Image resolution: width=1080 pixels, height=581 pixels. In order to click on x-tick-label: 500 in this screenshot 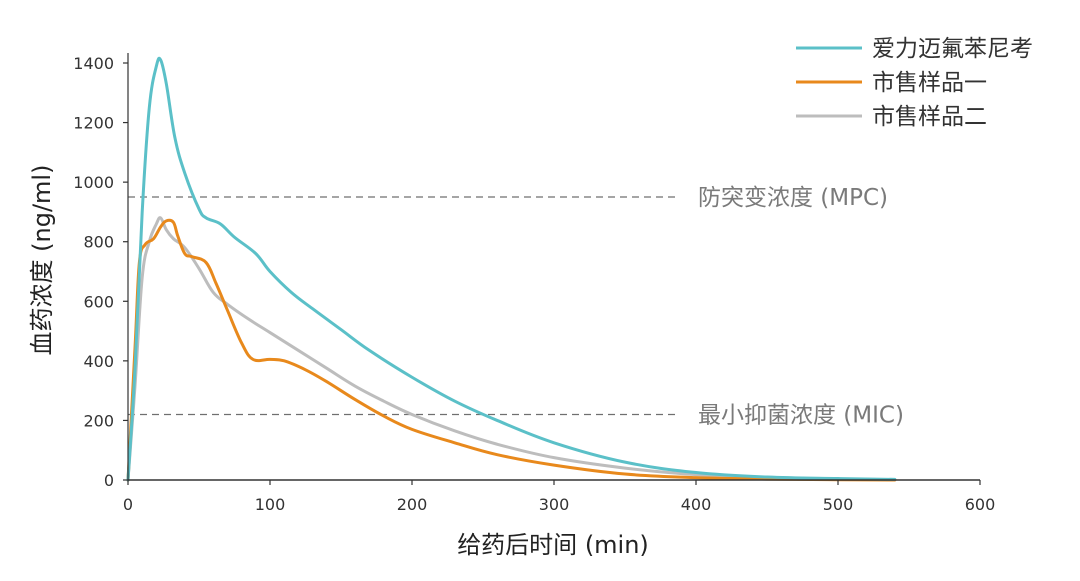, I will do `click(838, 504)`.